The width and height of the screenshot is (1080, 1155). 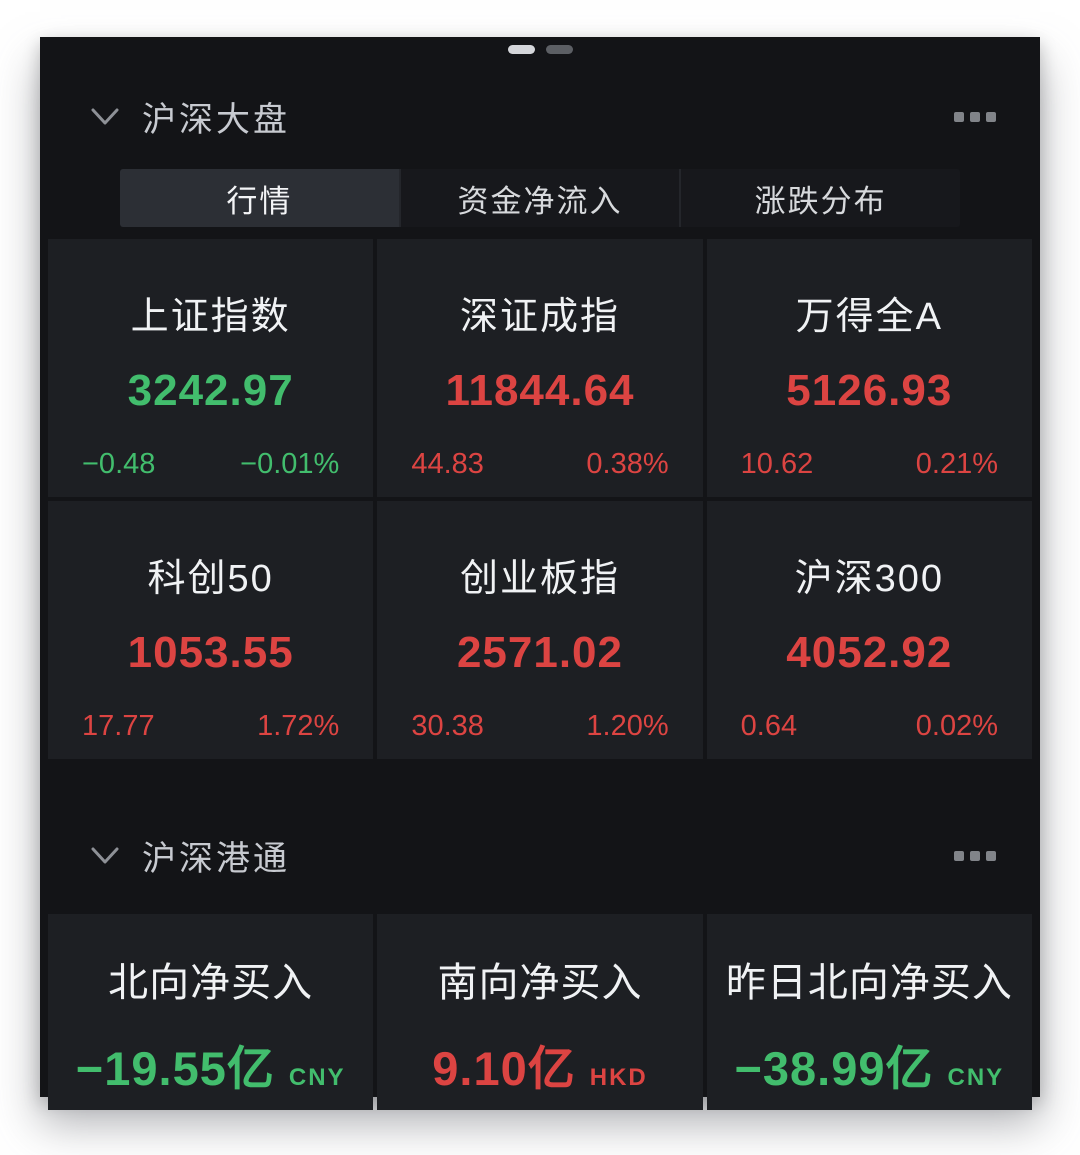 What do you see at coordinates (210, 579) in the screenshot?
I see `index-name: 科创50` at bounding box center [210, 579].